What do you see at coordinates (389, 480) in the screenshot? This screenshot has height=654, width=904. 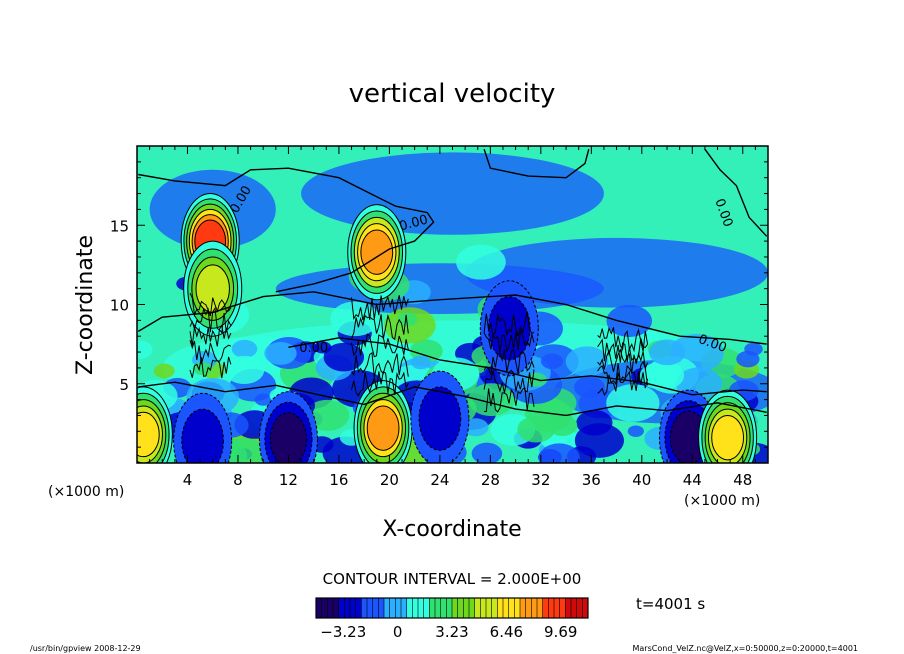 I see `x-tick-label: 20` at bounding box center [389, 480].